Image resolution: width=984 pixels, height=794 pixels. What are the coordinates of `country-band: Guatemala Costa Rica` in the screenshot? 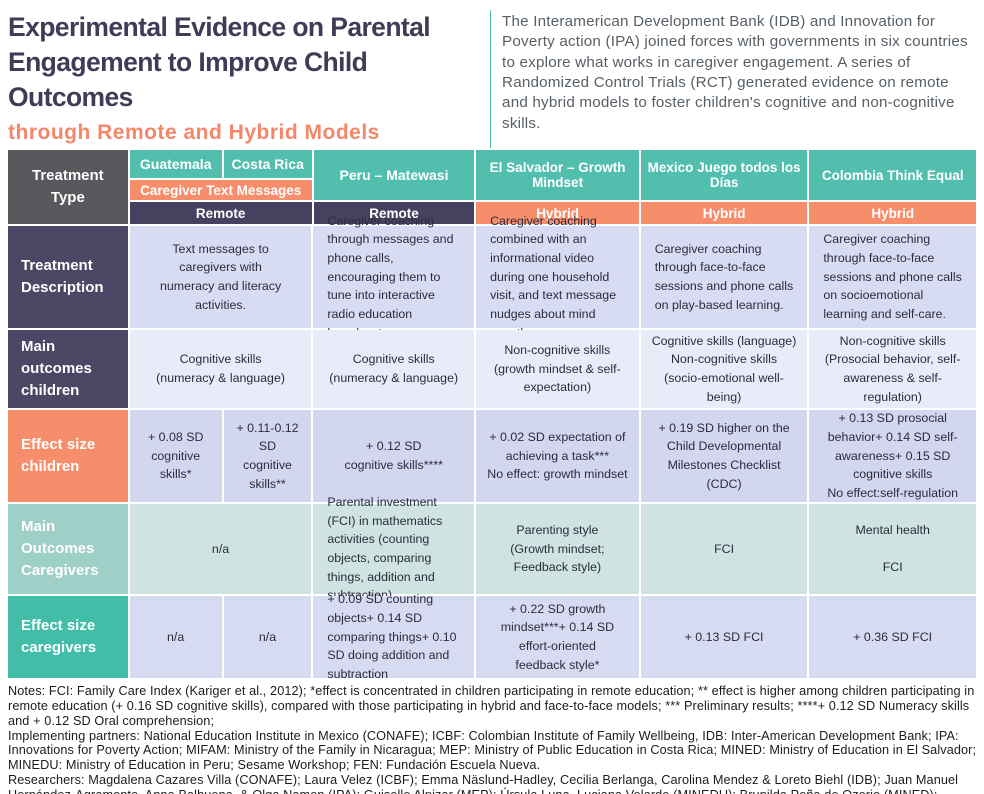 It's located at (220, 164).